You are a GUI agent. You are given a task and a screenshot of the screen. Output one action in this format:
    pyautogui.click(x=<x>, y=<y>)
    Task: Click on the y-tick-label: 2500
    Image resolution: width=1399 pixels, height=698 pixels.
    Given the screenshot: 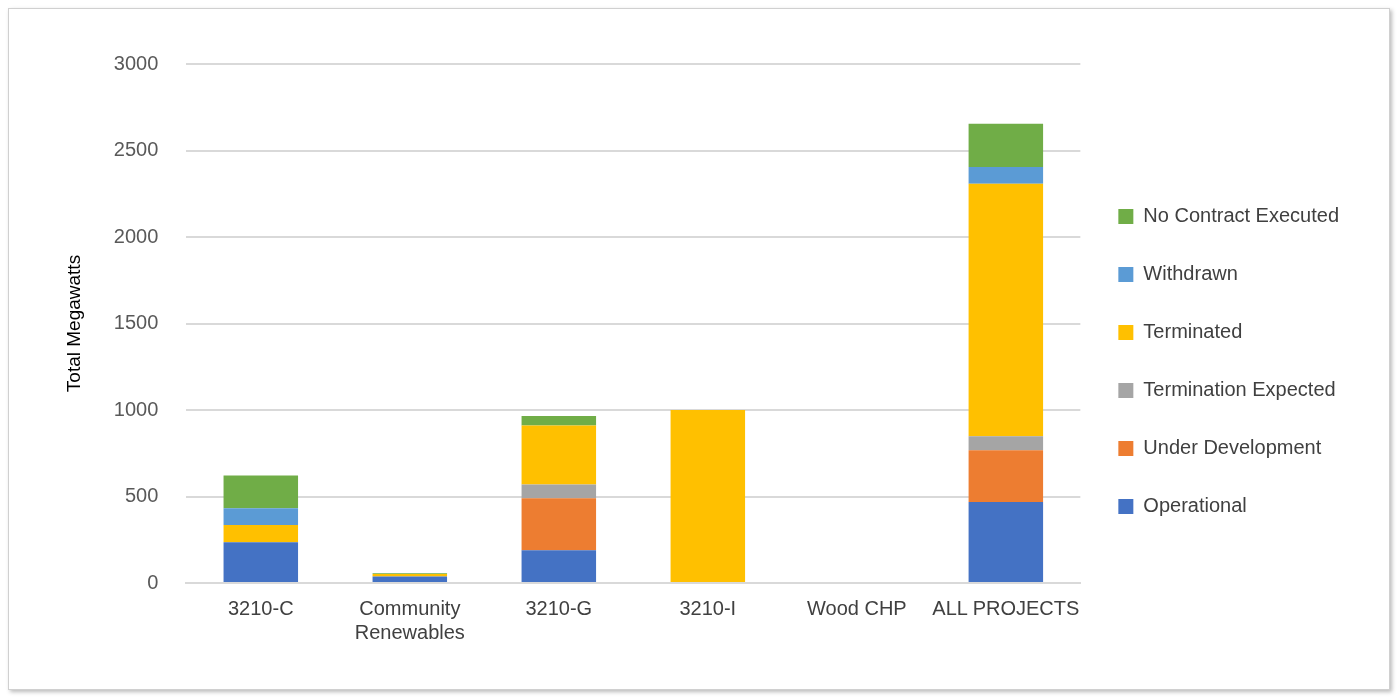 What is the action you would take?
    pyautogui.click(x=136, y=149)
    